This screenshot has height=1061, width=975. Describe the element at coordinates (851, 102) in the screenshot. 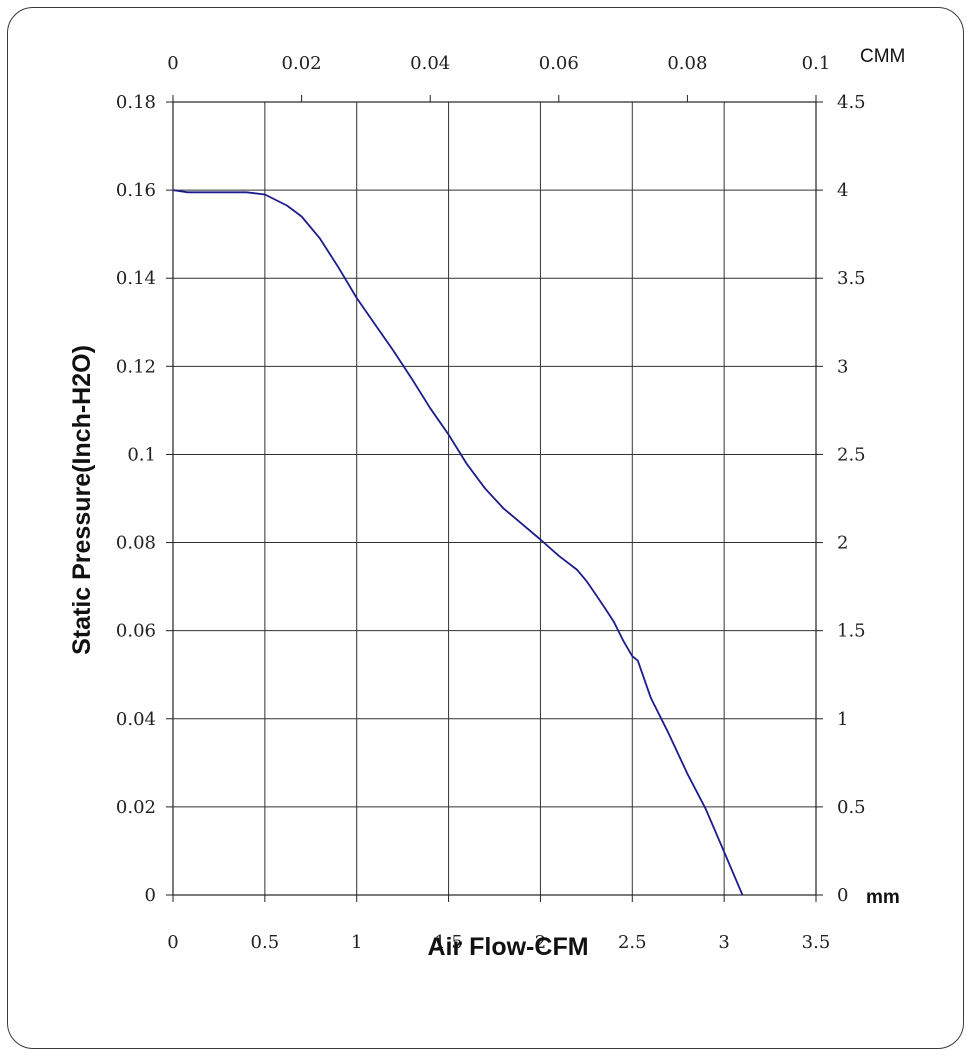

I see `y2-tick-label: 4.5` at that location.